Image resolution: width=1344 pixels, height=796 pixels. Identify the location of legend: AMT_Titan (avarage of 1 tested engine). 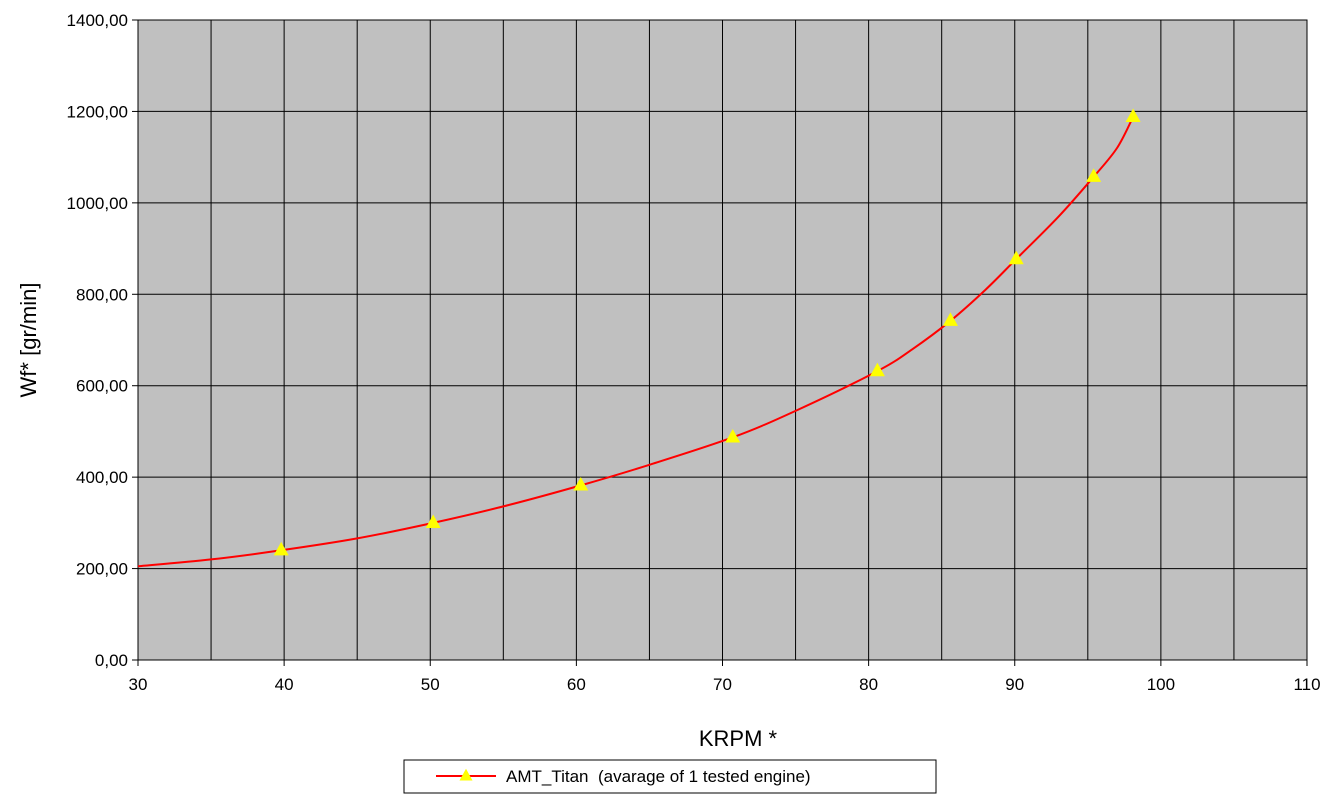
(670, 776).